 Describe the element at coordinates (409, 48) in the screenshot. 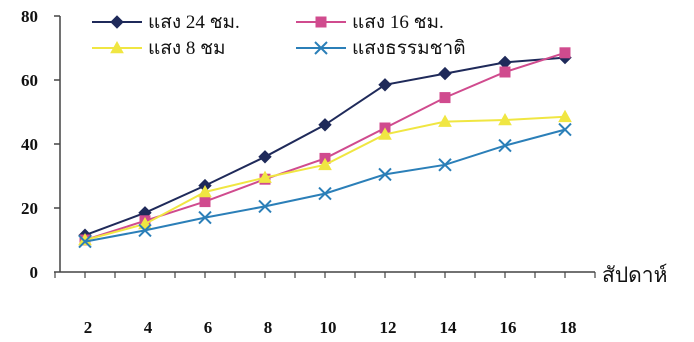

I see `legend-label: แสงธรรมชาติ` at that location.